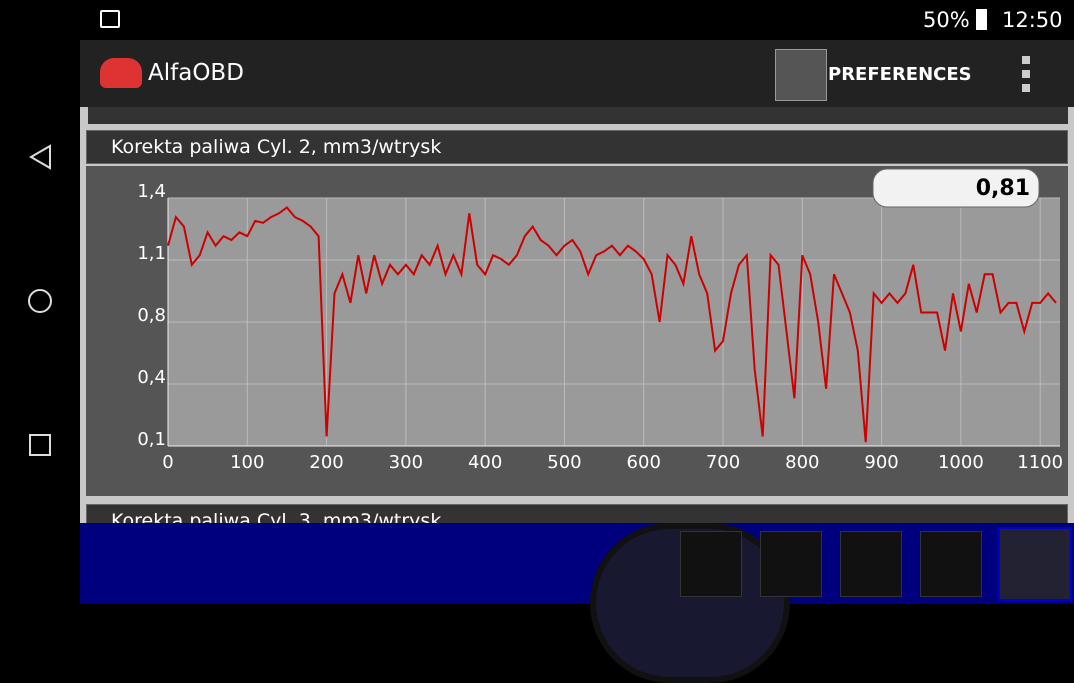 Image resolution: width=1074 pixels, height=683 pixels. What do you see at coordinates (151, 315) in the screenshot?
I see `y-tick-label: 0,8` at bounding box center [151, 315].